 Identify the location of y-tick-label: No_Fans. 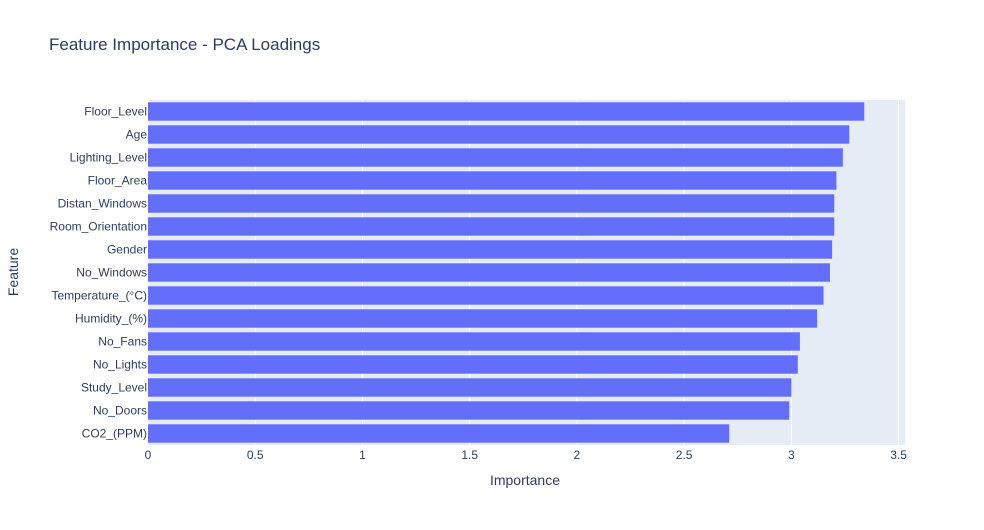
(122, 342).